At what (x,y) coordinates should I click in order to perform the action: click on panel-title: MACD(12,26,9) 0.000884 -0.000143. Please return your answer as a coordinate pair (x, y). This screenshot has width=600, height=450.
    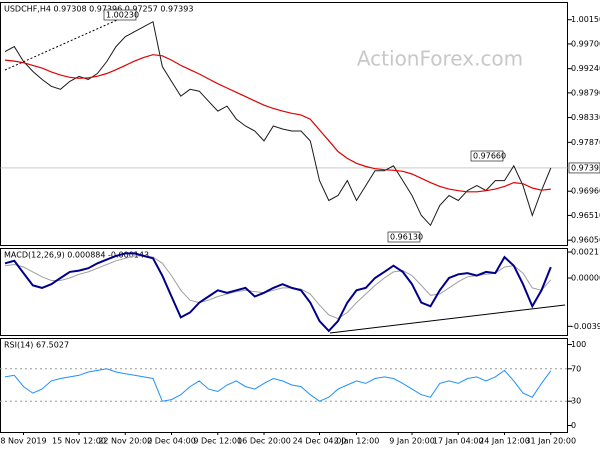
    Looking at the image, I should click on (76, 255).